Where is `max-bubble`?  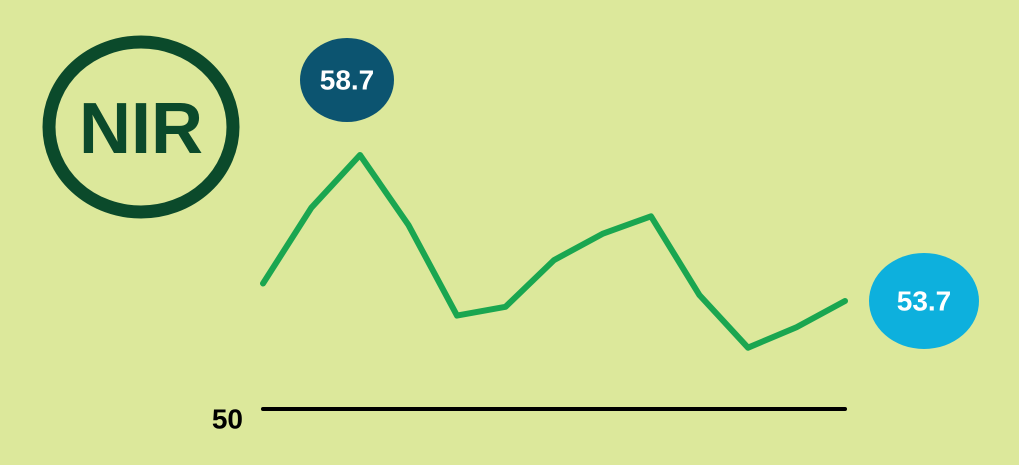
max-bubble is located at coordinates (347, 80).